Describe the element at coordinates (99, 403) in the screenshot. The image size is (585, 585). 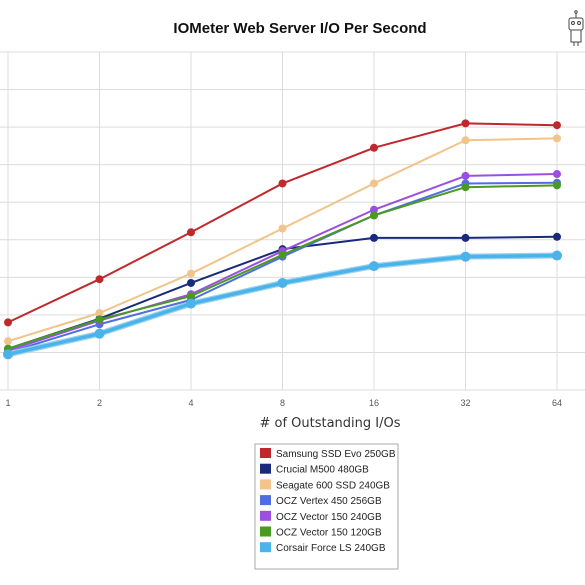
I see `x-tick-label: 2` at that location.